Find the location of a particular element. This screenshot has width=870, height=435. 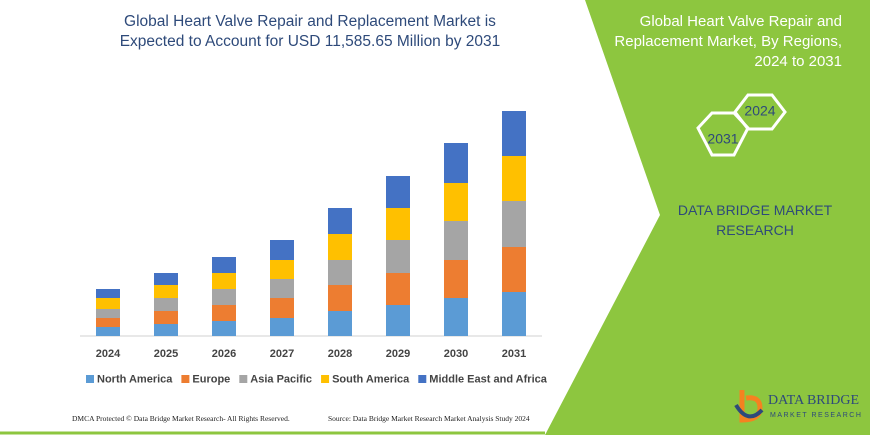

x-tick-label: 2028 is located at coordinates (340, 354).